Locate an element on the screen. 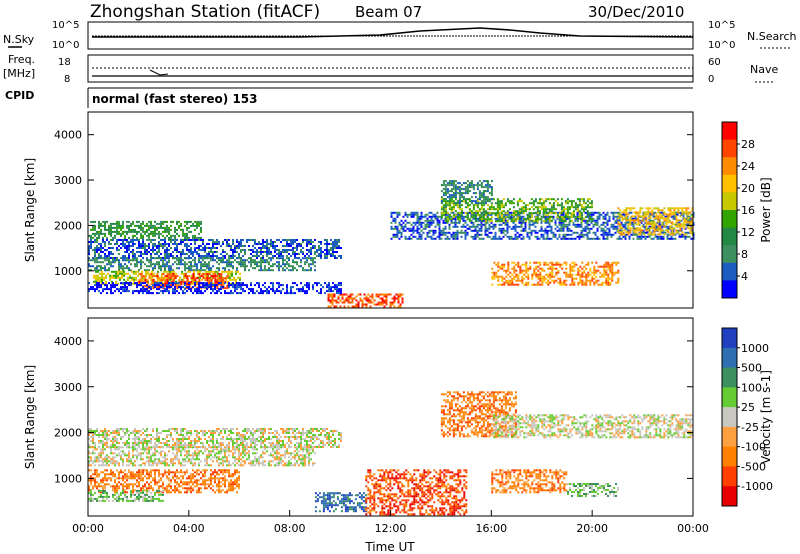 The width and height of the screenshot is (800, 554). freq-tick-bottom: 8 is located at coordinates (67, 79).